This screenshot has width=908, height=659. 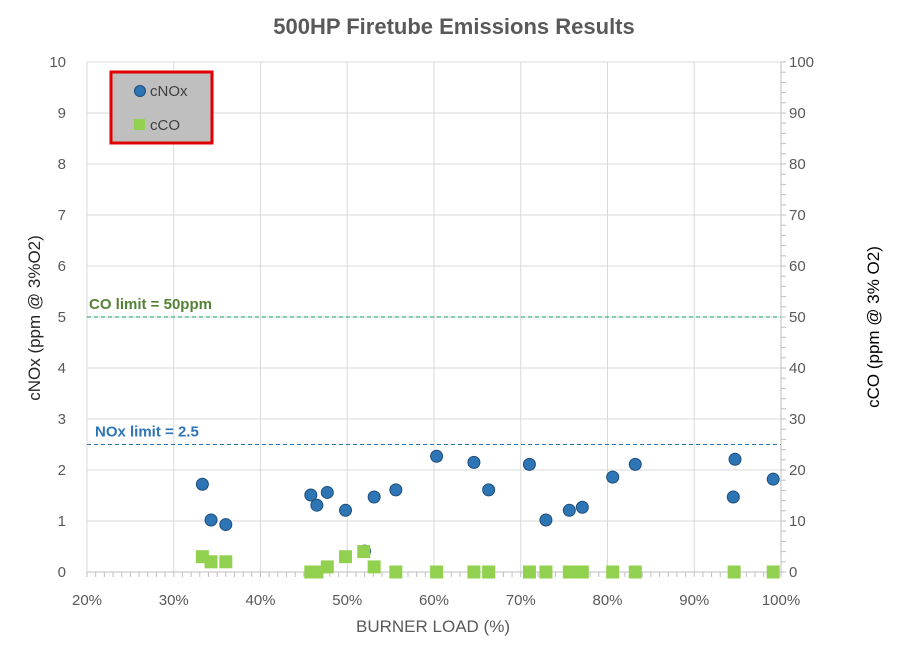 What do you see at coordinates (487, 514) in the screenshot?
I see `data-series` at bounding box center [487, 514].